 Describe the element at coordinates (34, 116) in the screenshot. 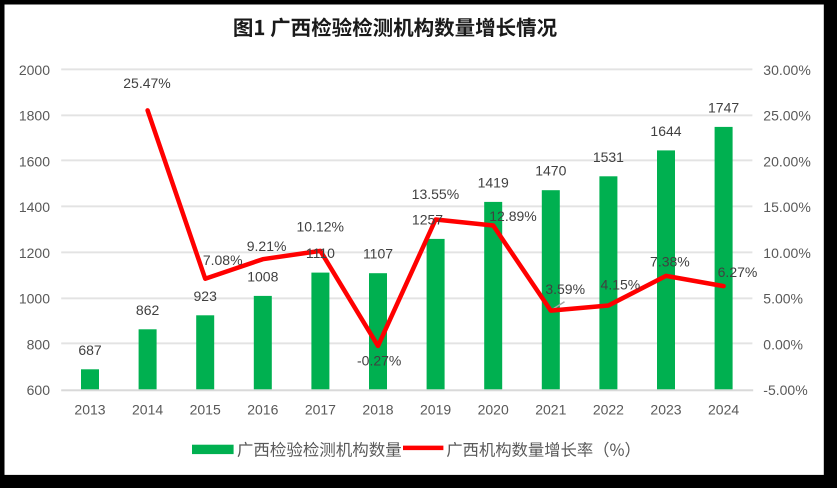

I see `svg-text: 1800` at that location.